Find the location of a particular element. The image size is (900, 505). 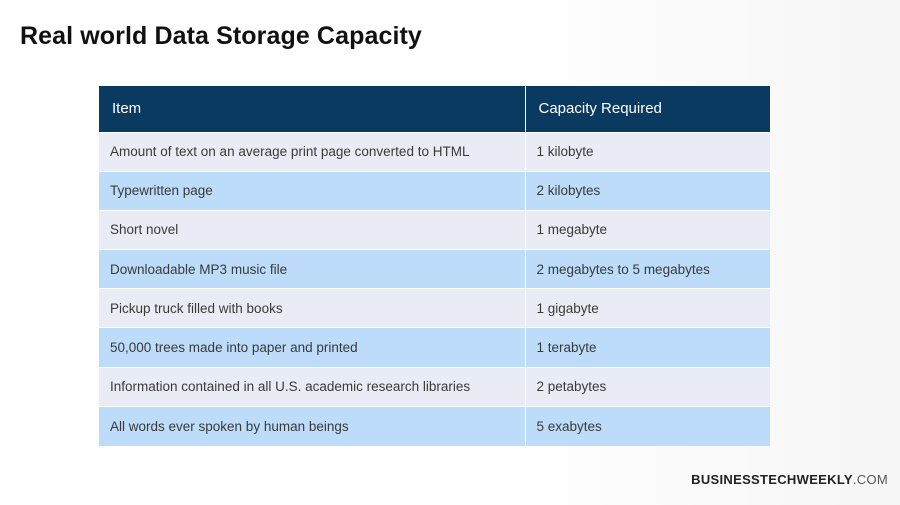

capacity-cell: 1 terabyte is located at coordinates (647, 347).